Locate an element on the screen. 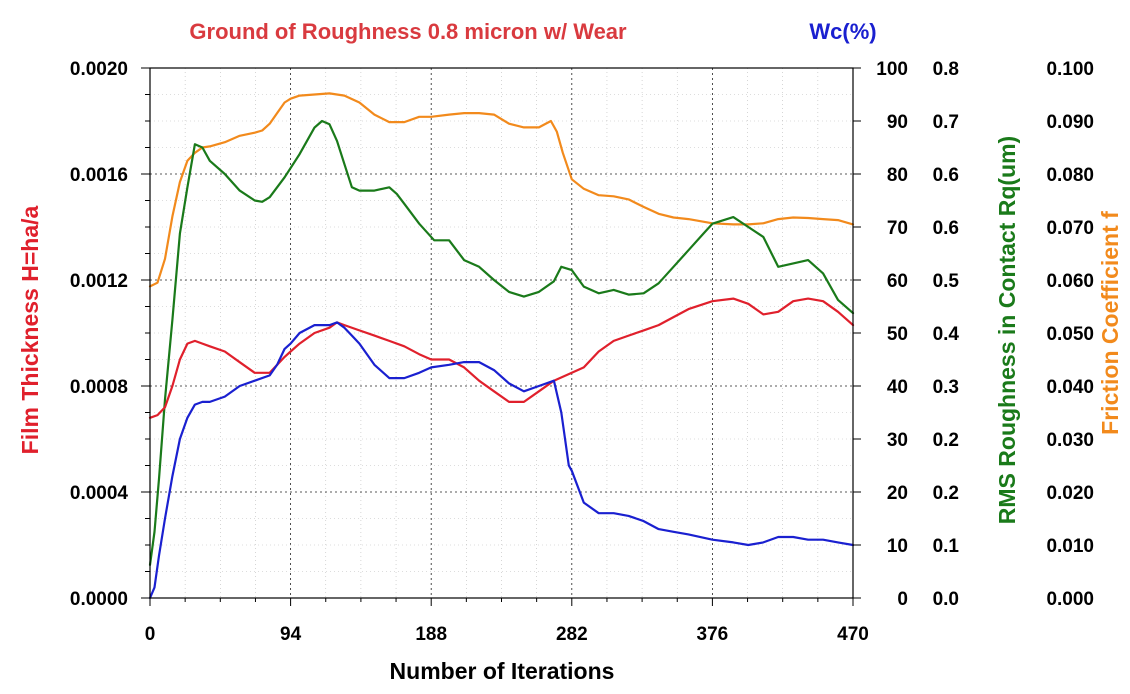 This screenshot has height=694, width=1130. chart-title: Ground of Roughness 0.8 micron w/ Wear is located at coordinates (408, 31).